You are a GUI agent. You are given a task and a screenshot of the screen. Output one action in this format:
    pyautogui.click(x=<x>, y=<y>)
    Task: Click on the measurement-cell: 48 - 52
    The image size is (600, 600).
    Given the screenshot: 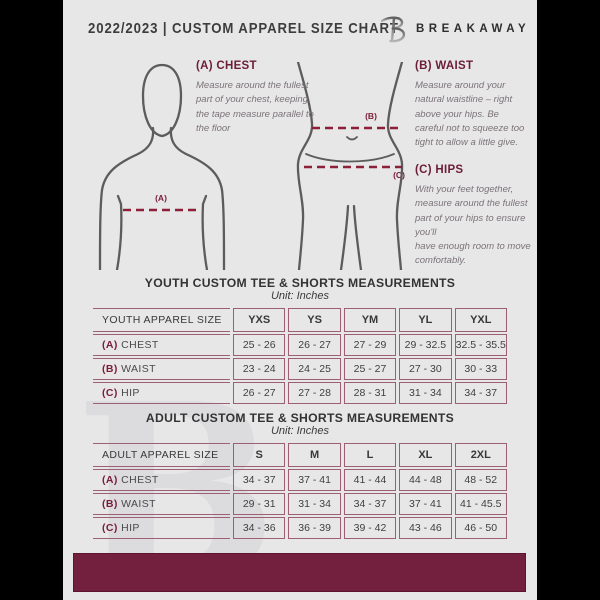 What is the action you would take?
    pyautogui.click(x=480, y=480)
    